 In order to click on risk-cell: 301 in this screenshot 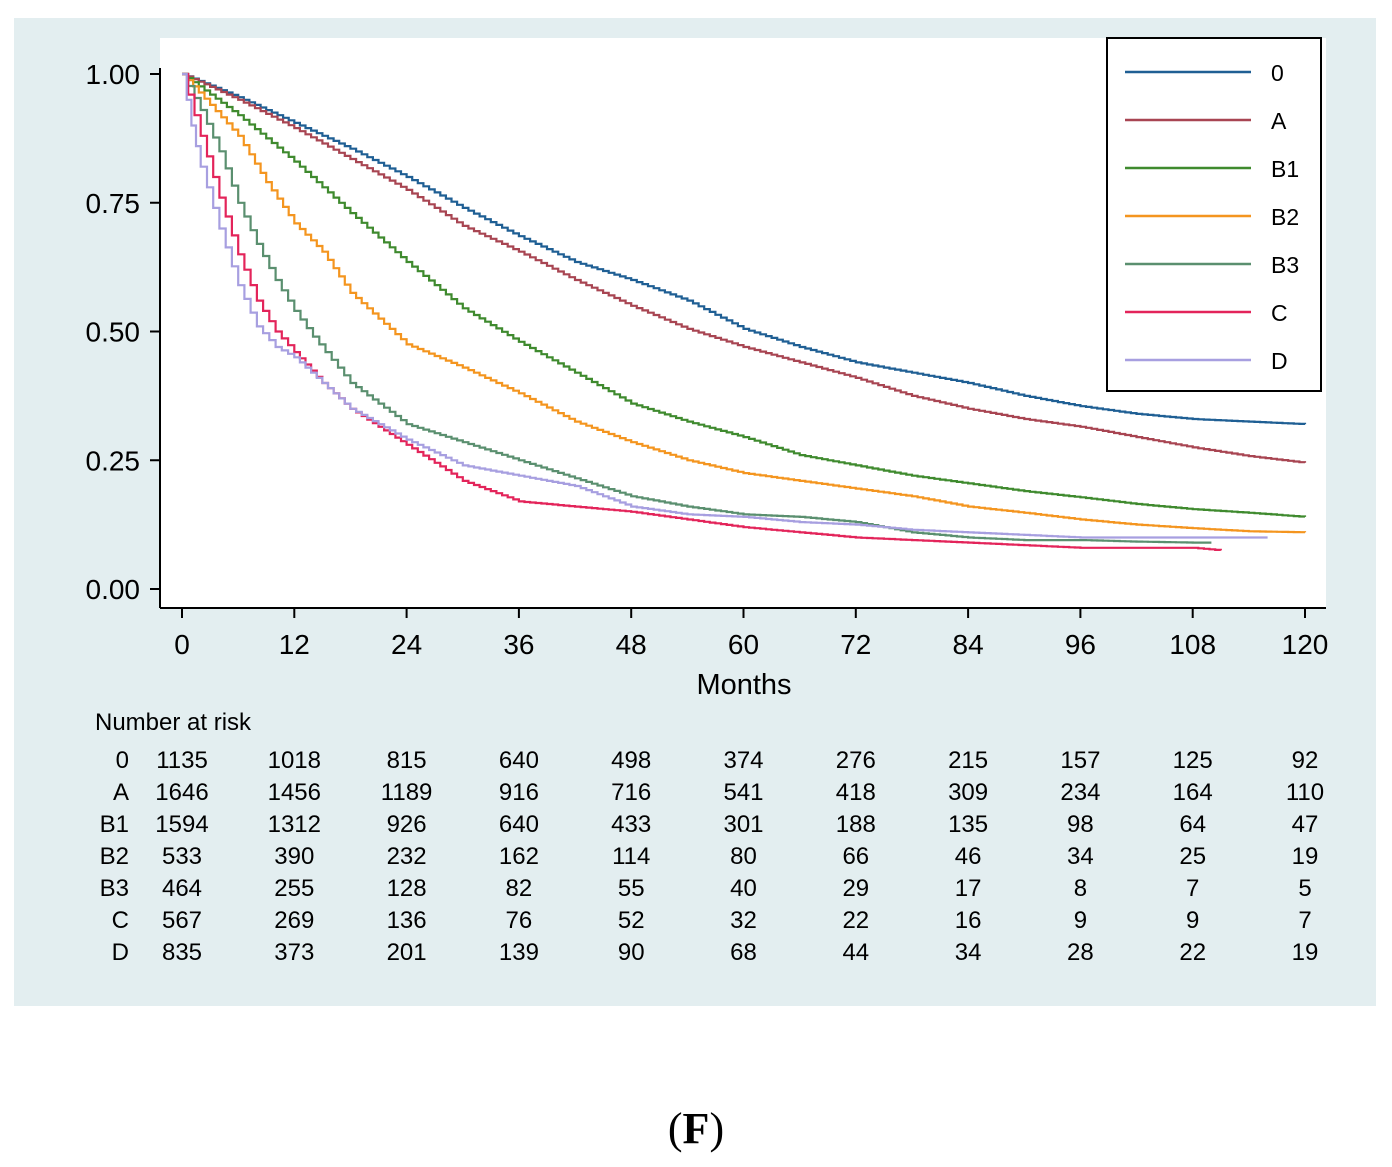, I will do `click(743, 824)`.